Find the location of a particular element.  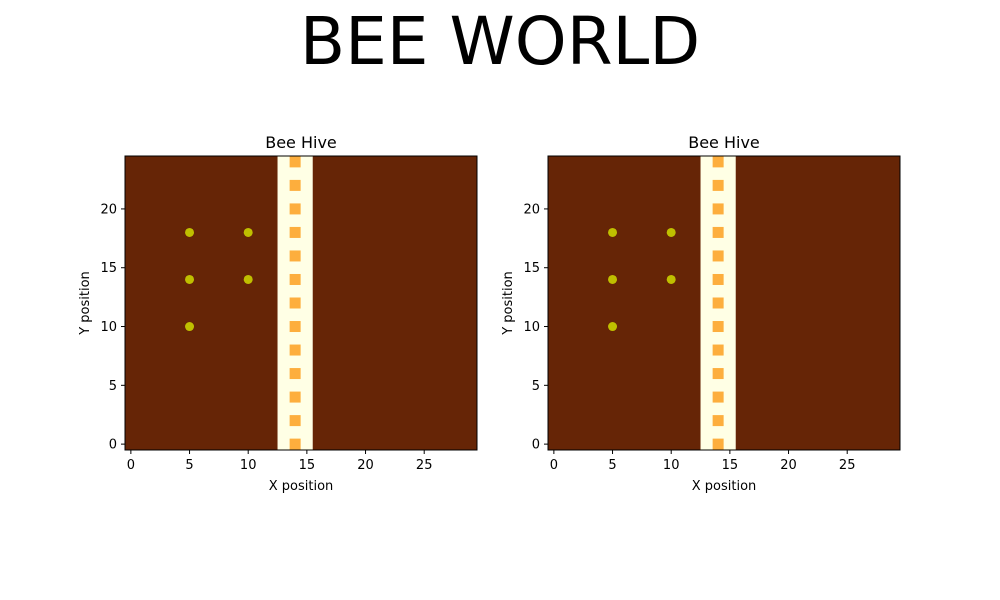

figure-title: BEE WORLD is located at coordinates (500, 41).